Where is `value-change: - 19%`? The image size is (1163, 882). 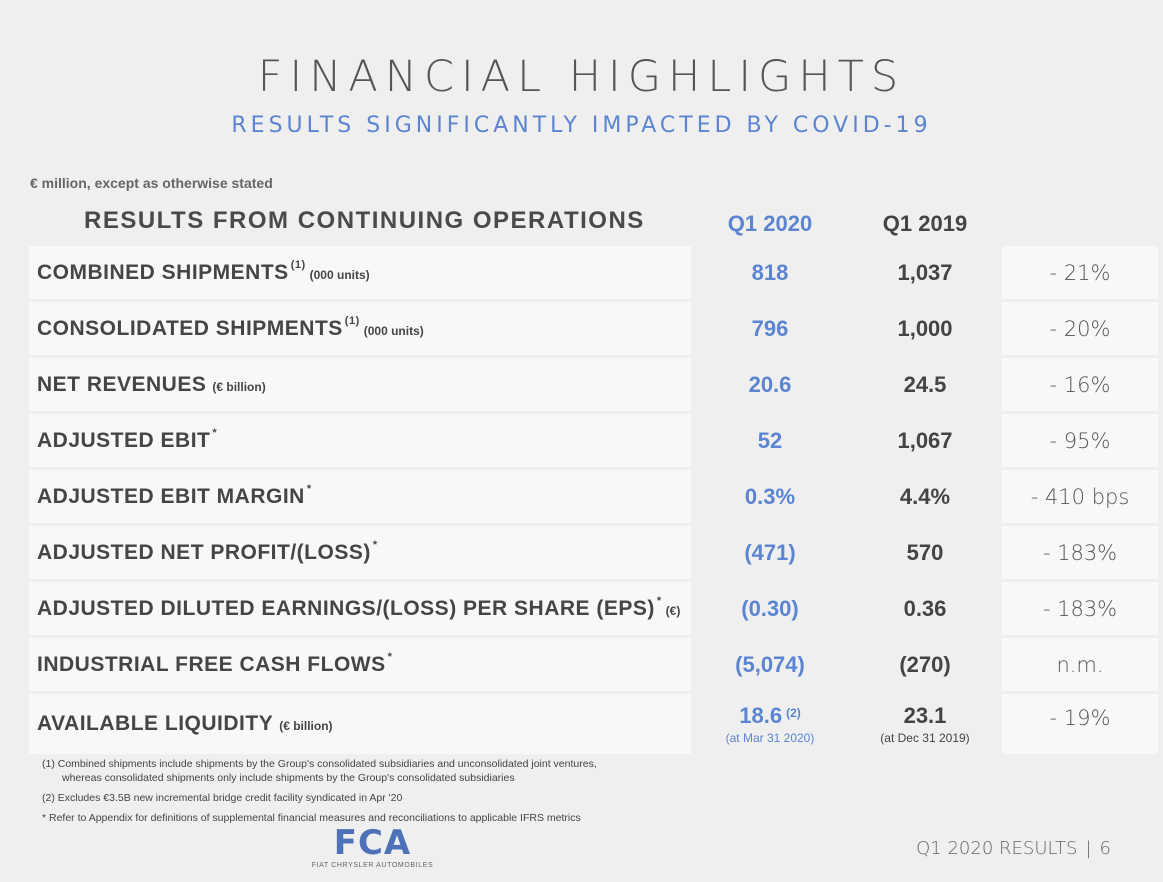 value-change: - 19% is located at coordinates (1080, 724).